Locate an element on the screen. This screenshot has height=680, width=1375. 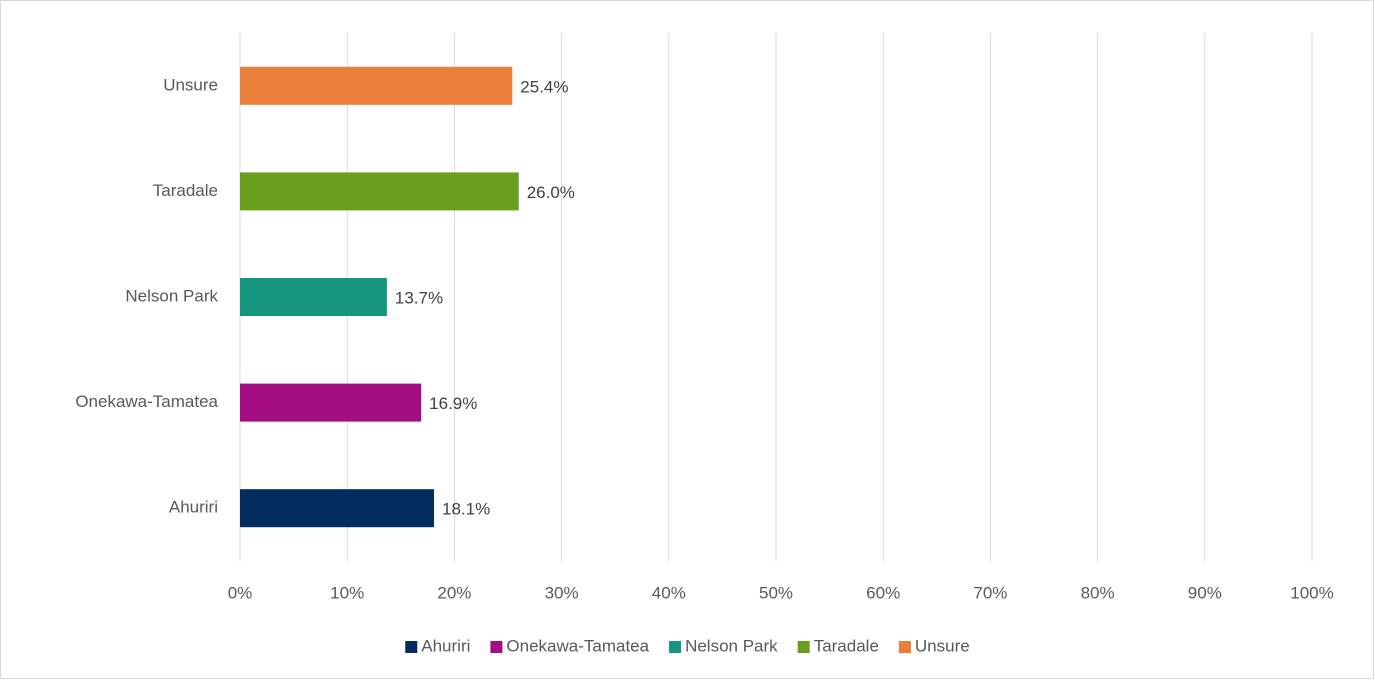
y-tick-label: Ahuriri is located at coordinates (193, 507).